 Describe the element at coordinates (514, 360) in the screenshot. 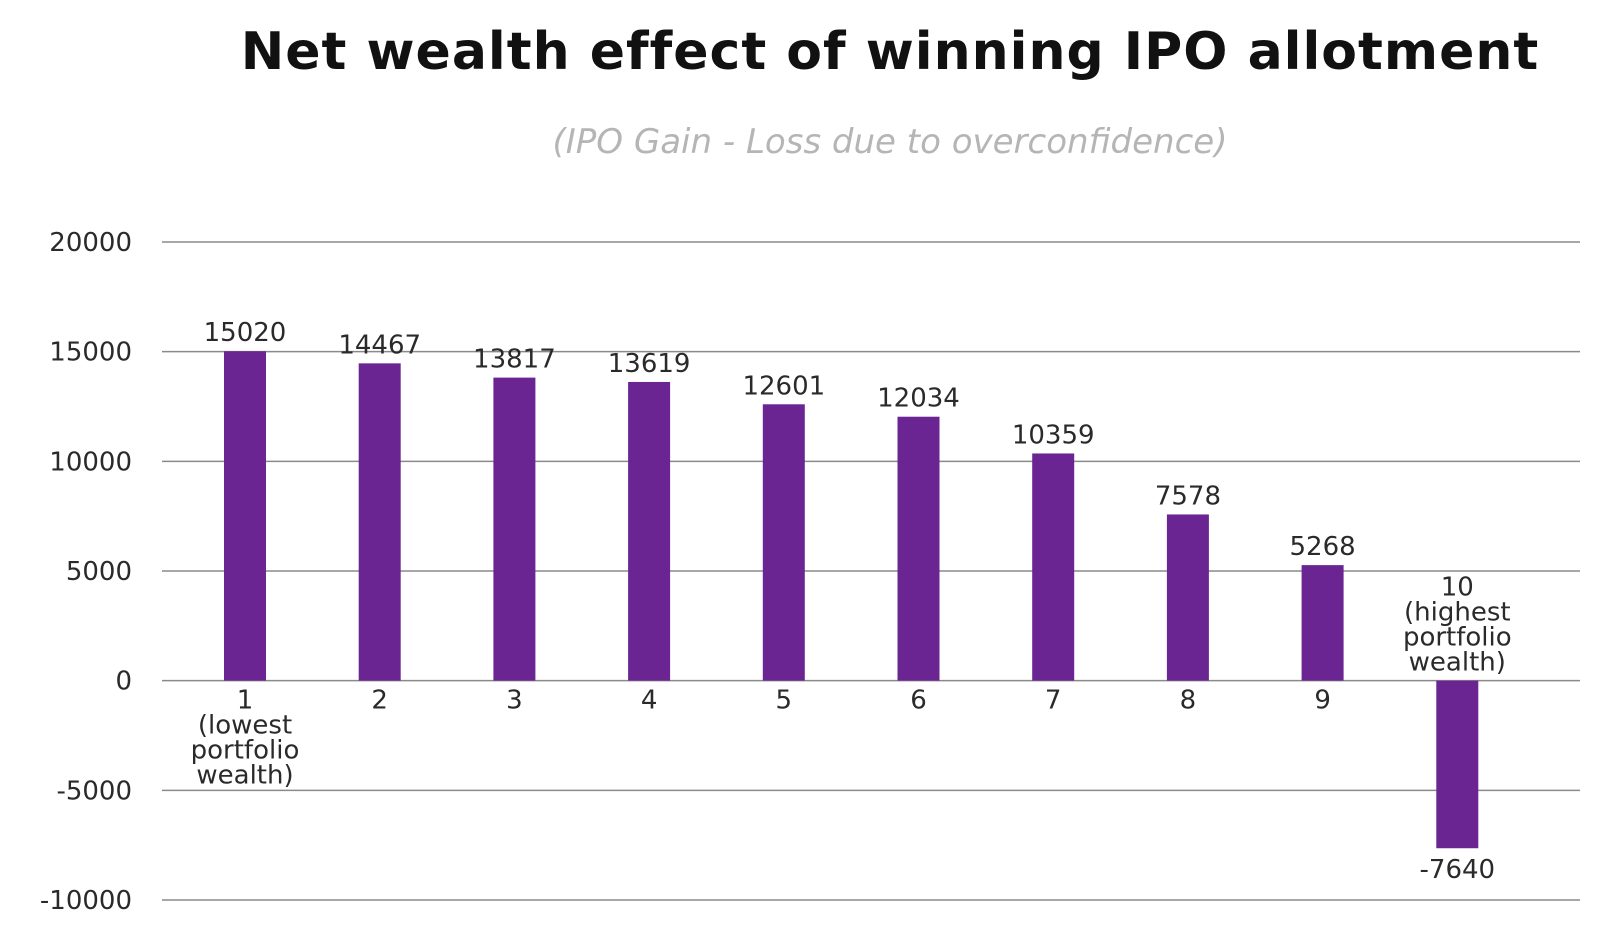

I see `data-label: 13817` at that location.